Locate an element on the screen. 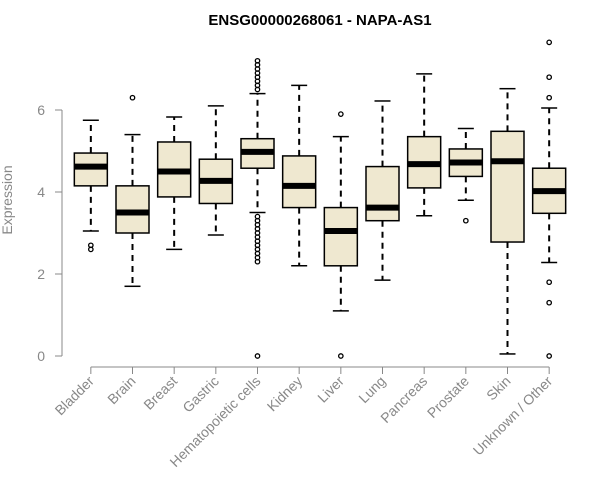  box-breast is located at coordinates (174, 183).